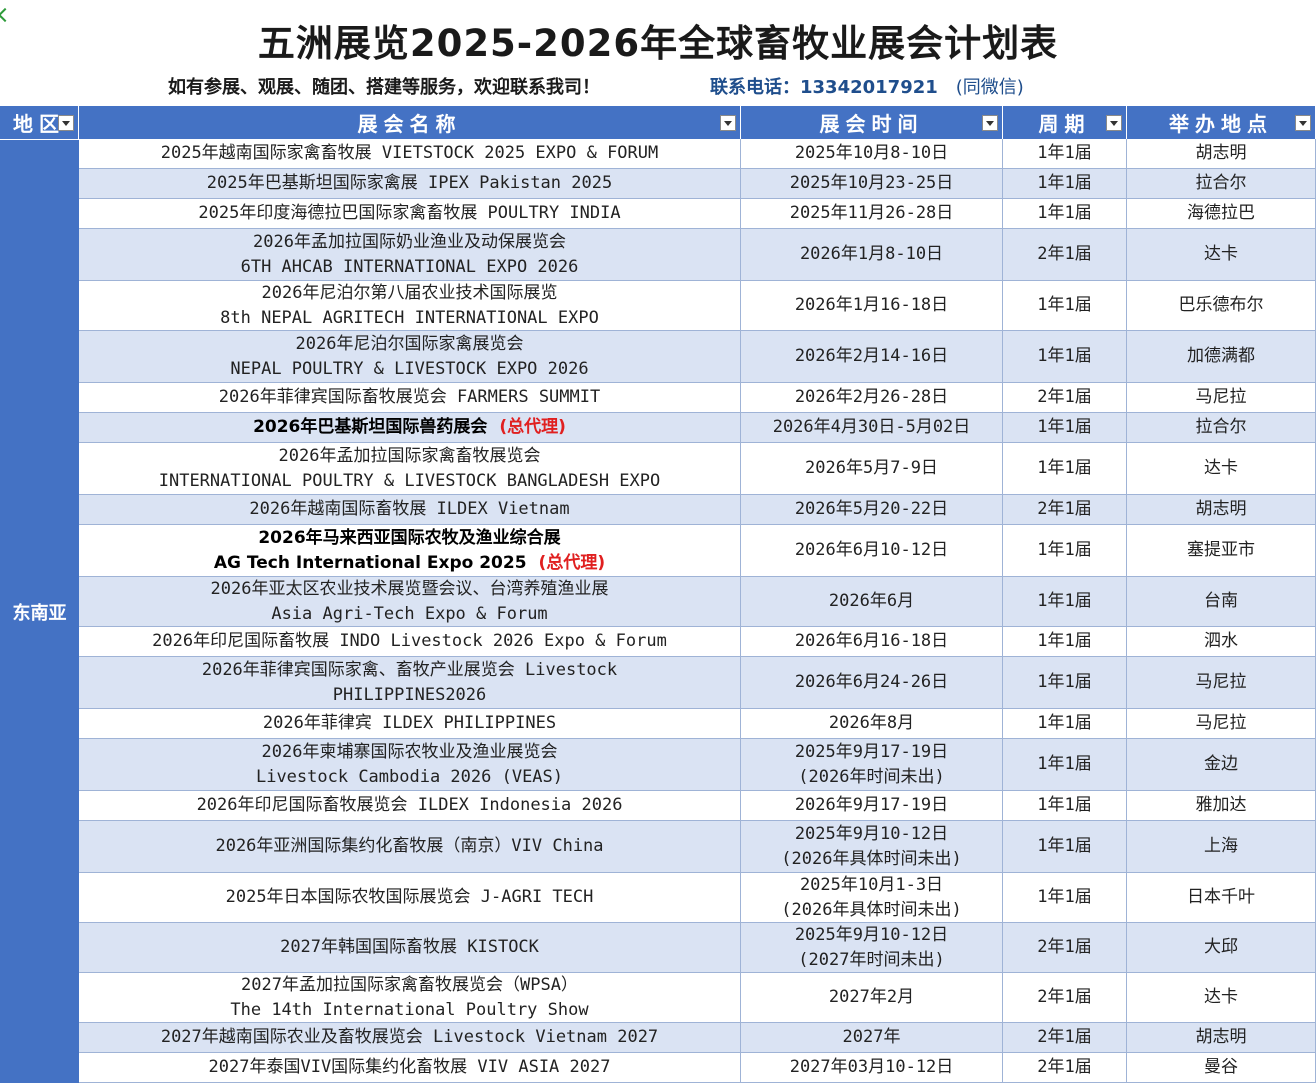 The height and width of the screenshot is (1083, 1316). Describe the element at coordinates (410, 510) in the screenshot. I see `exhibition-name-cell: 2026年越南国际畜牧展 ILDEX Vietnam` at that location.